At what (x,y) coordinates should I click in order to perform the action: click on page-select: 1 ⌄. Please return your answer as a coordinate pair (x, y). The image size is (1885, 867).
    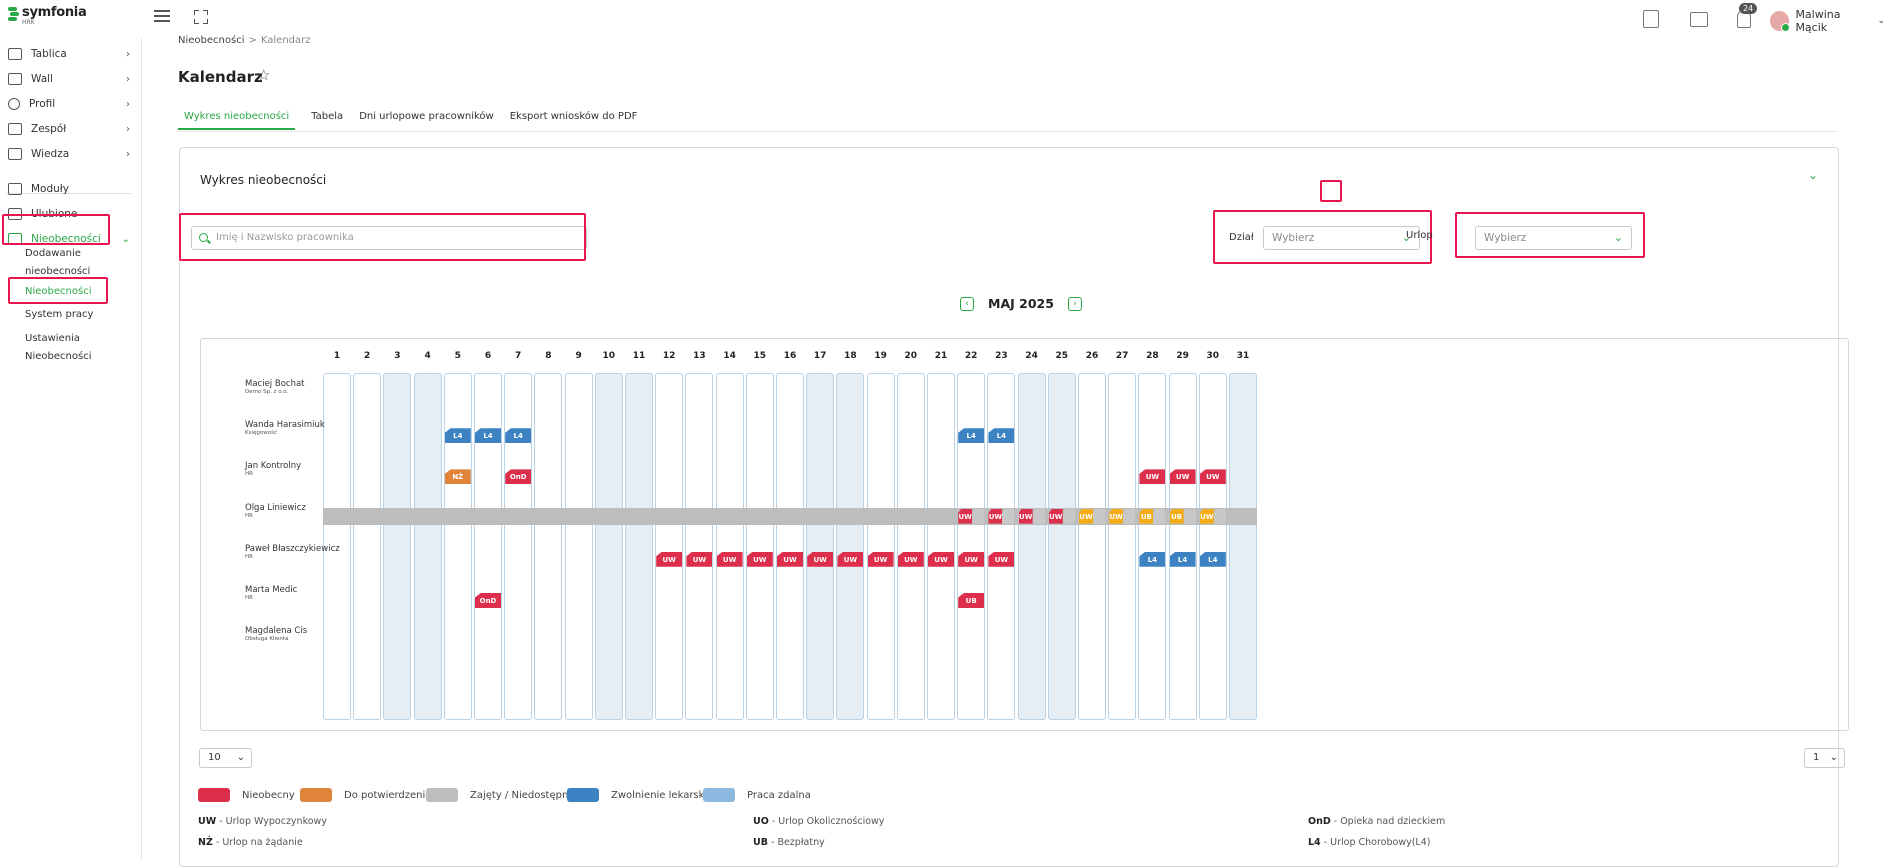
    Looking at the image, I should click on (1824, 758).